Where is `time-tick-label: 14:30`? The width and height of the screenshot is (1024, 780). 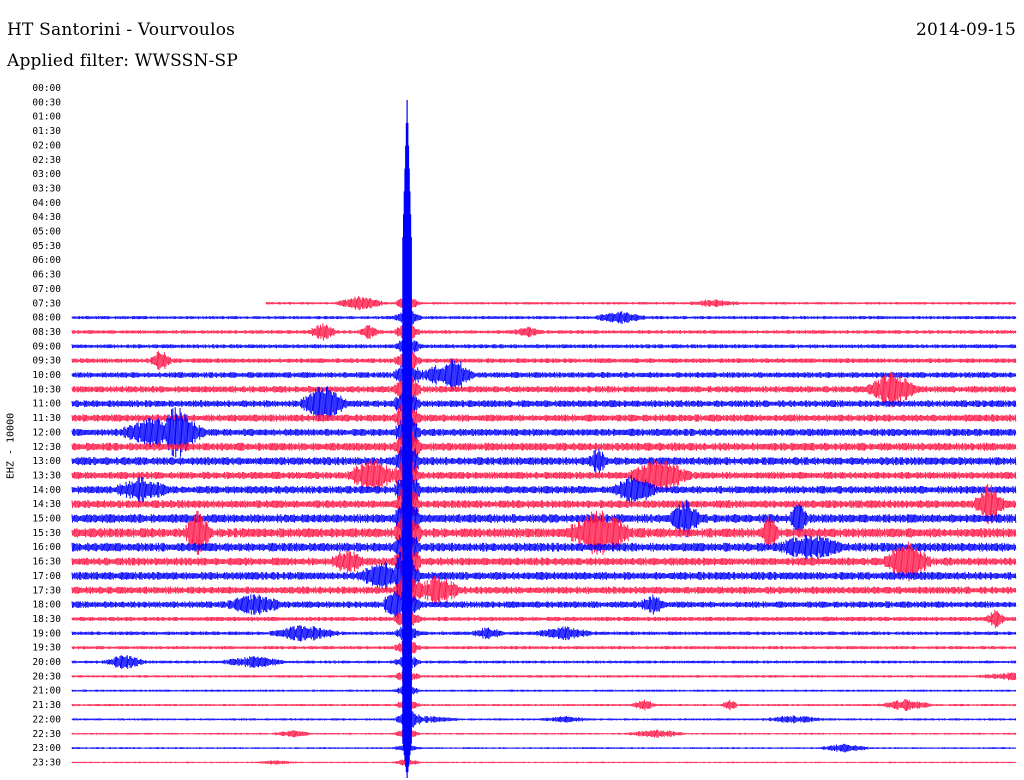
time-tick-label: 14:30 is located at coordinates (46, 504).